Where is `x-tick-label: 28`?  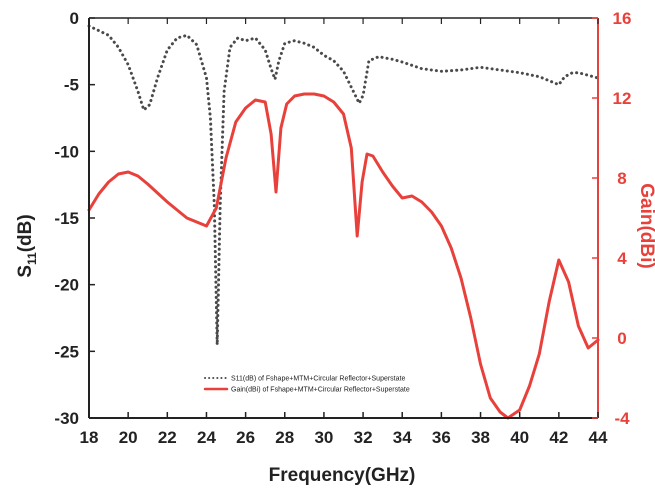 x-tick-label: 28 is located at coordinates (284, 437).